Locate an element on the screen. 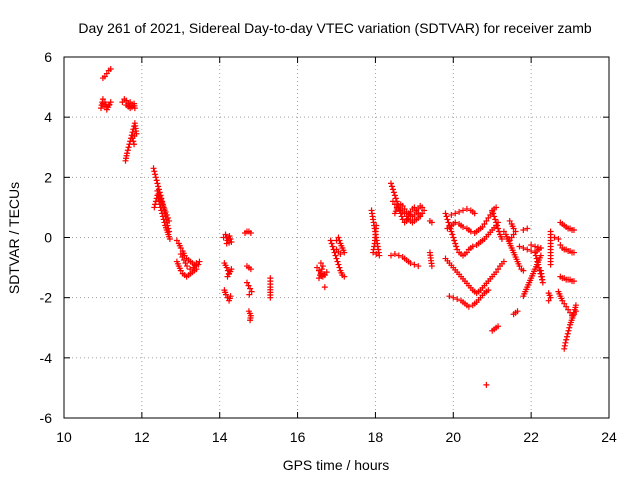 The image size is (640, 480). y-tick-label: 2 is located at coordinates (48, 177).